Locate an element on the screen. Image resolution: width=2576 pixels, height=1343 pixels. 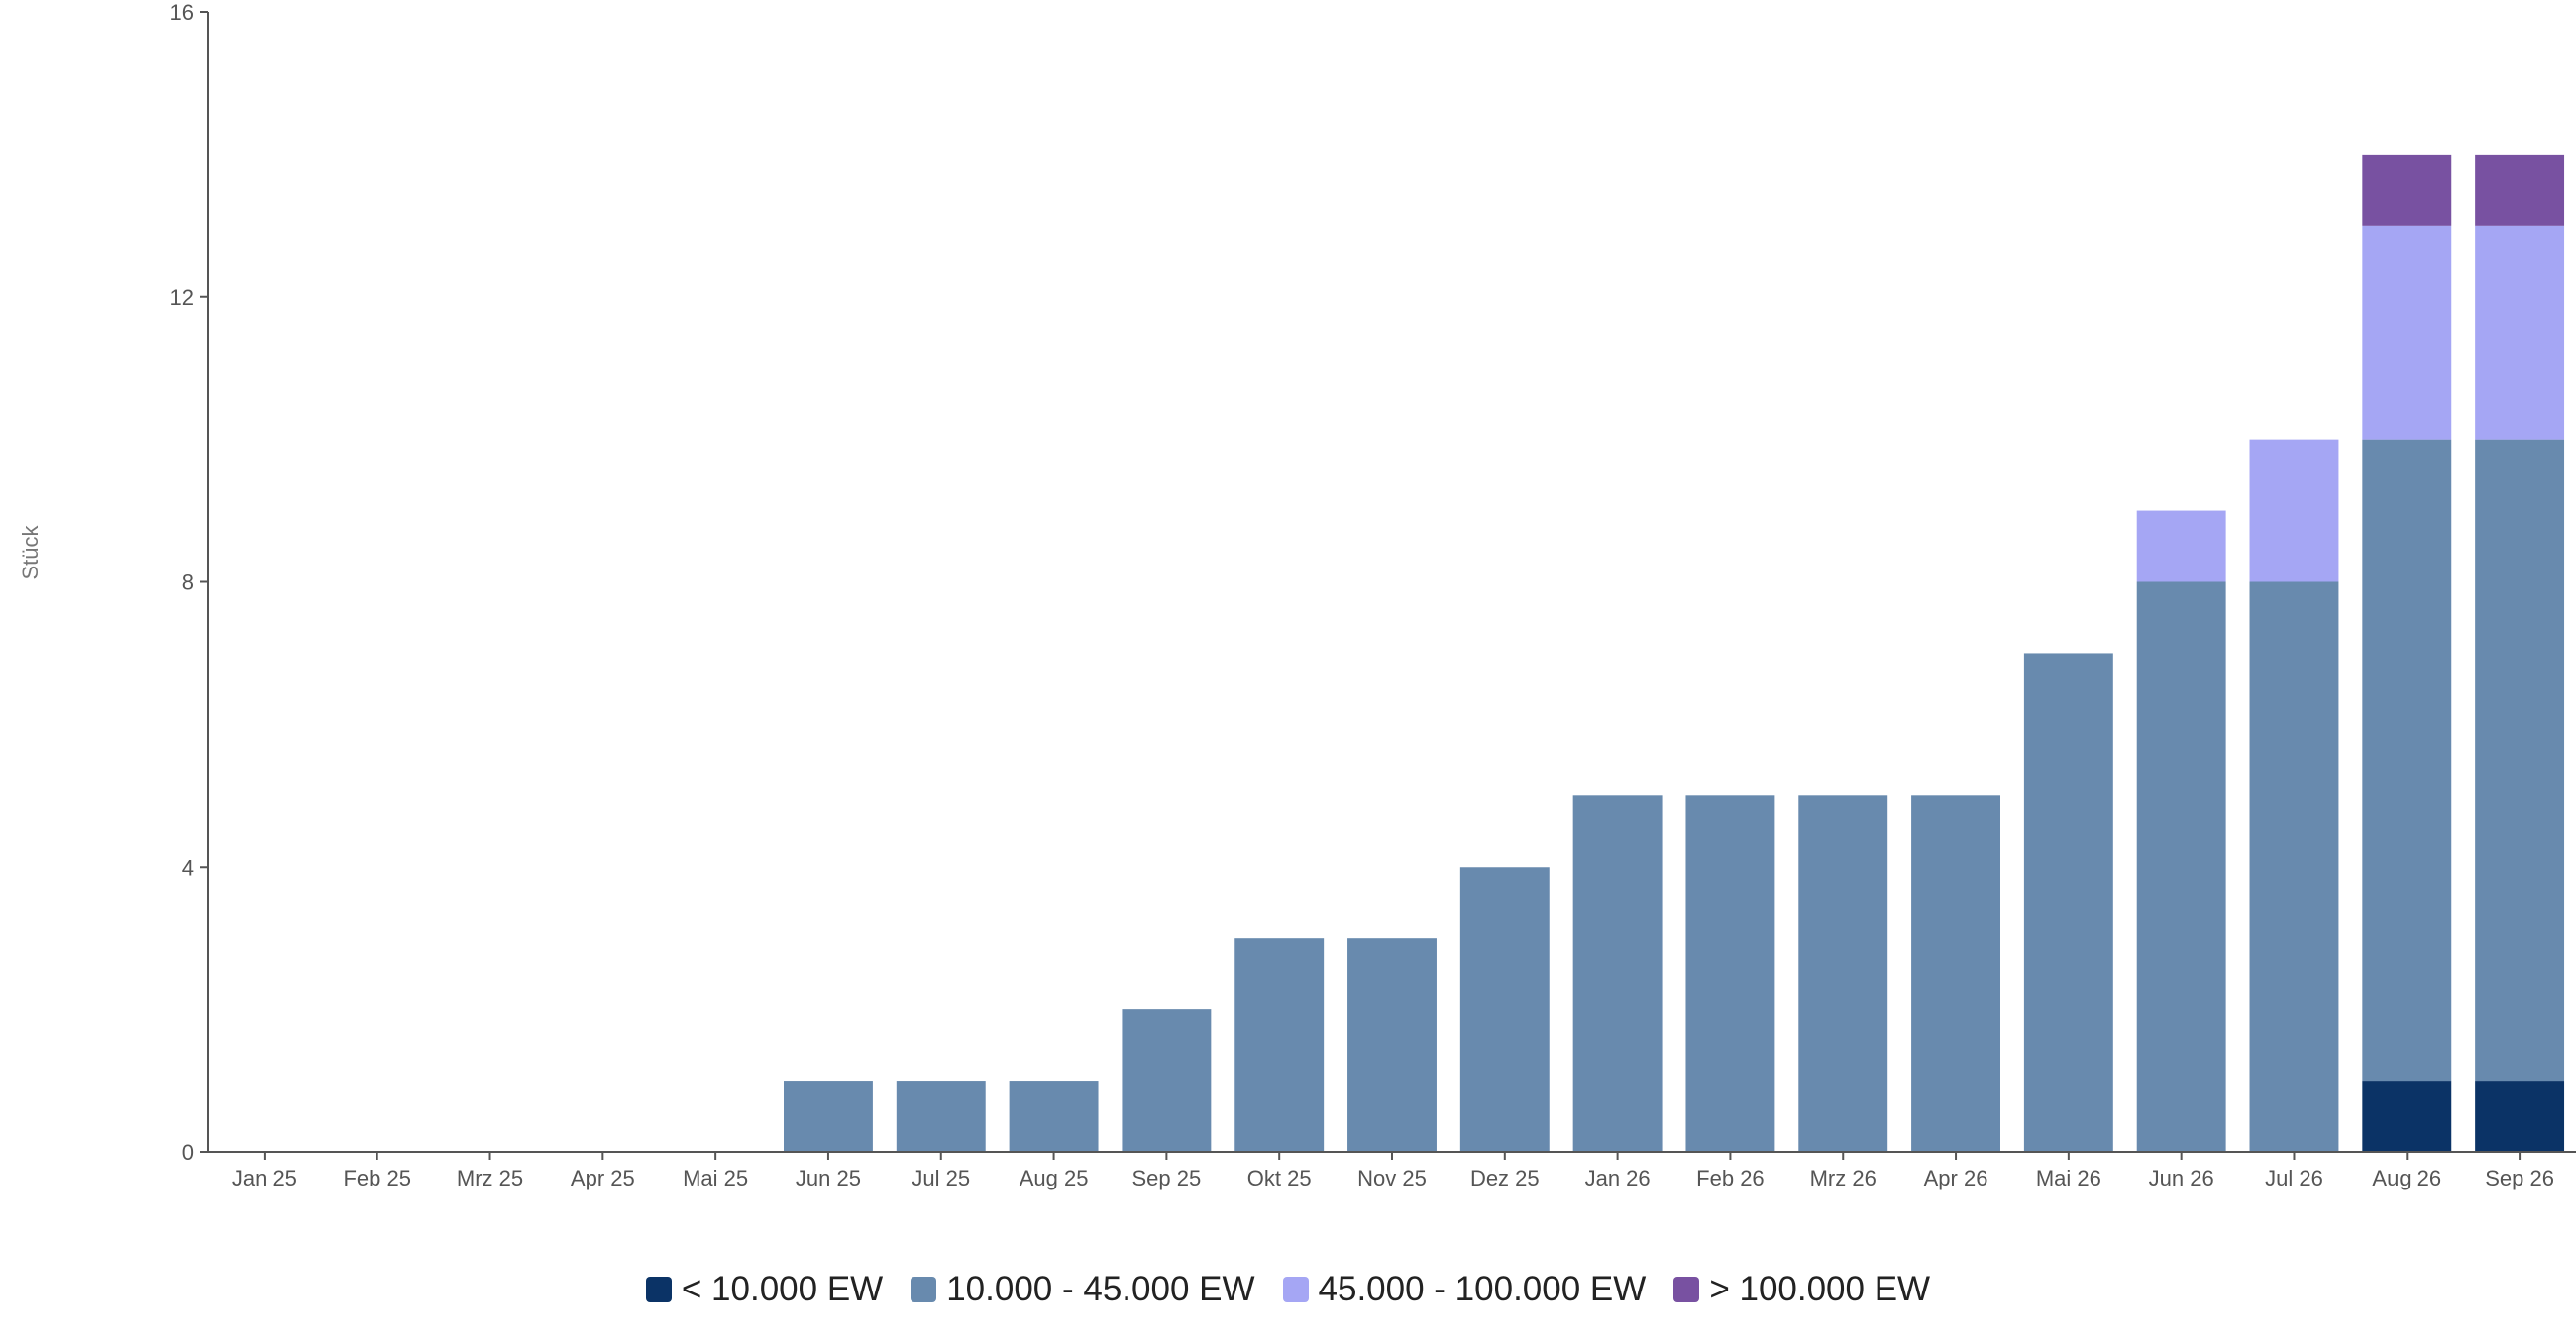
x-tick-label: Aug 25 is located at coordinates (1055, 1178).